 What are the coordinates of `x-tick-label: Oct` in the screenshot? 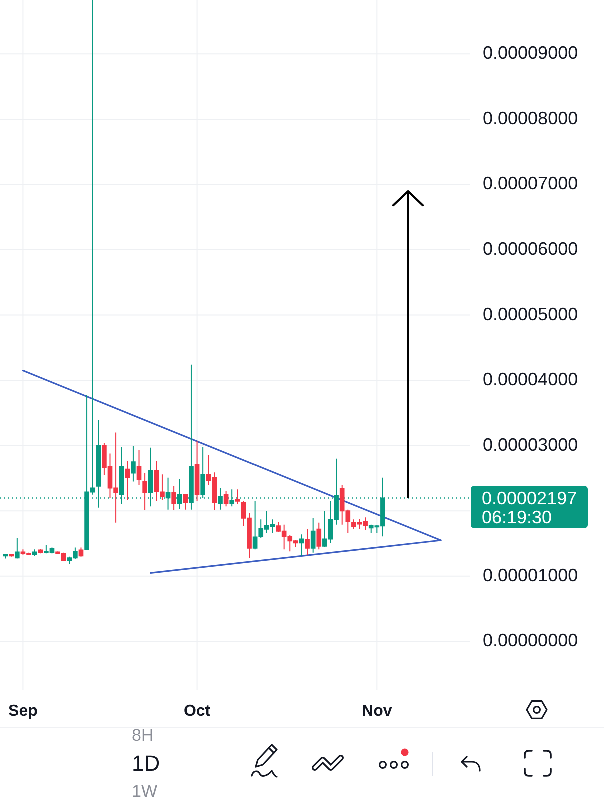 It's located at (198, 711).